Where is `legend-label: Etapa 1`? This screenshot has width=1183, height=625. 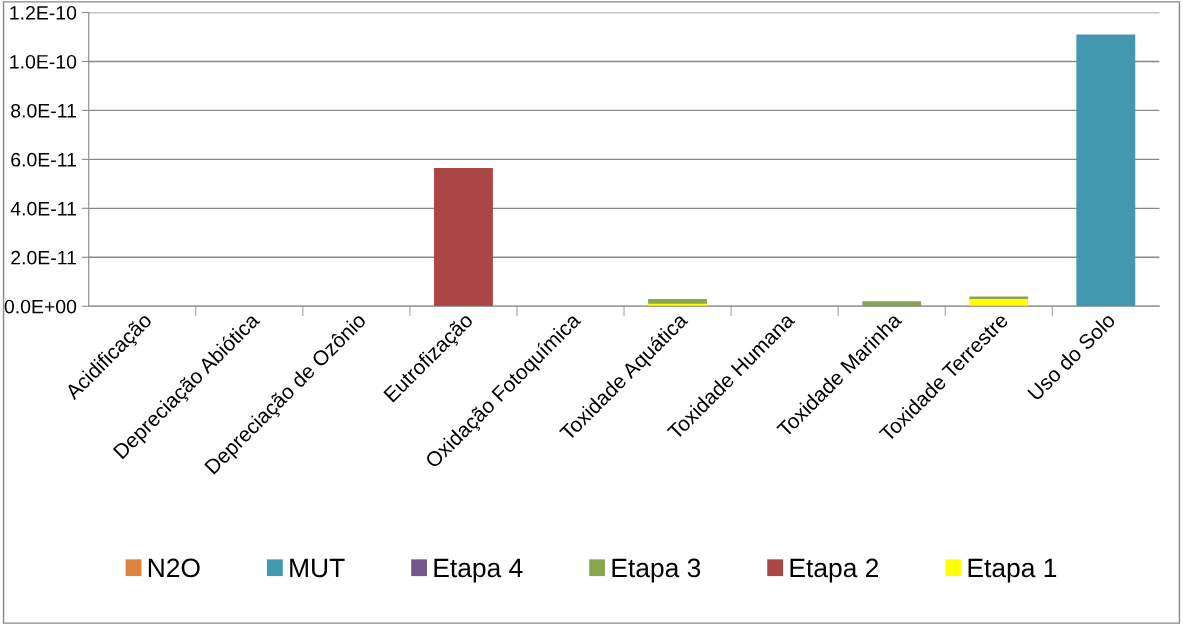
legend-label: Etapa 1 is located at coordinates (1012, 570).